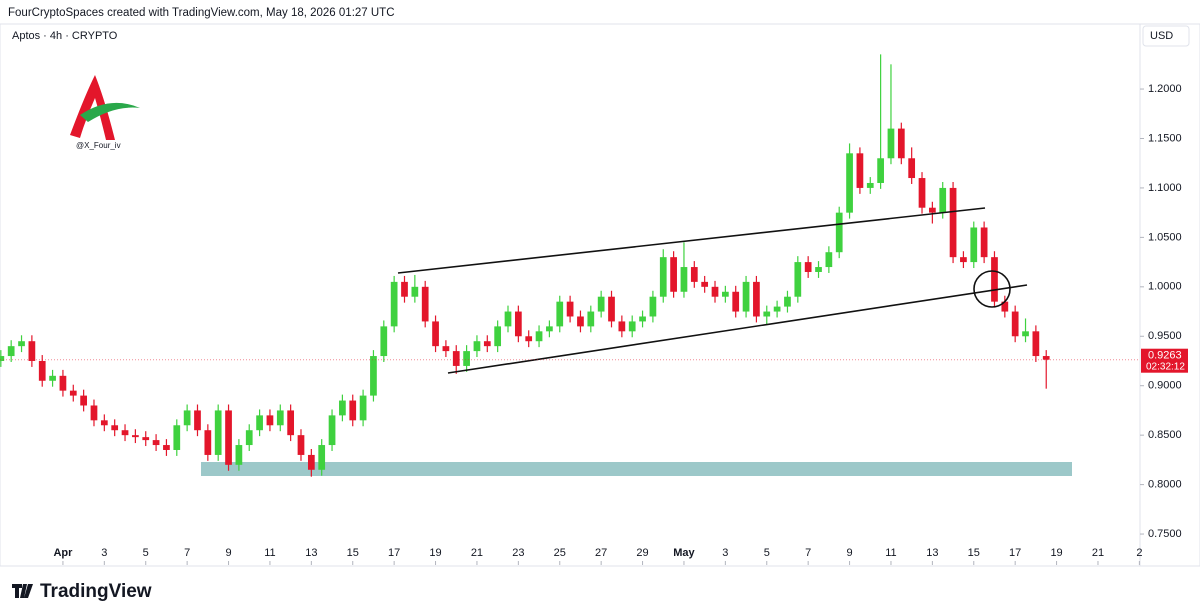 The width and height of the screenshot is (1200, 616). I want to click on y-tick-label: 1.1000, so click(1165, 188).